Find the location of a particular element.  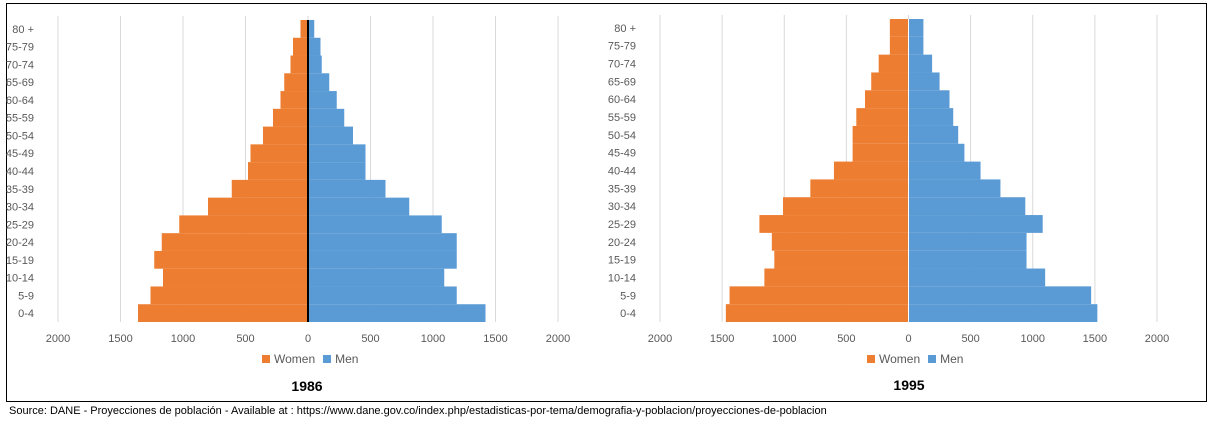

y-tick-label: 15-19 is located at coordinates (622, 261).